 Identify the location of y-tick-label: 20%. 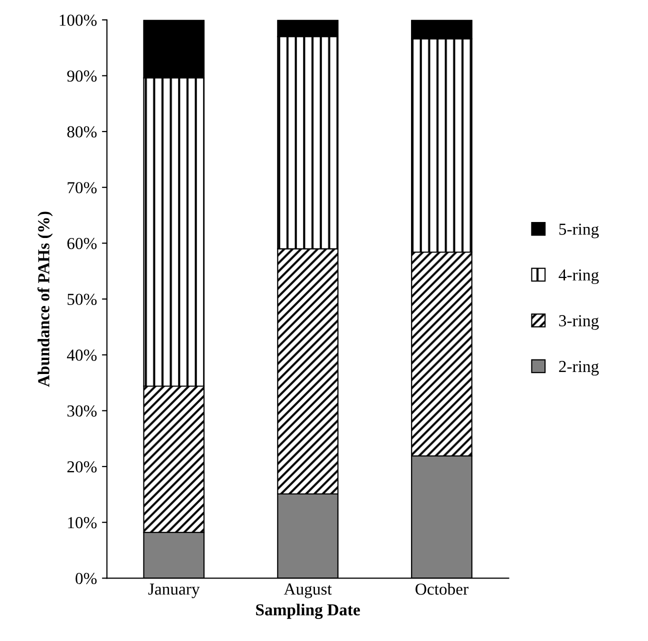
(82, 467).